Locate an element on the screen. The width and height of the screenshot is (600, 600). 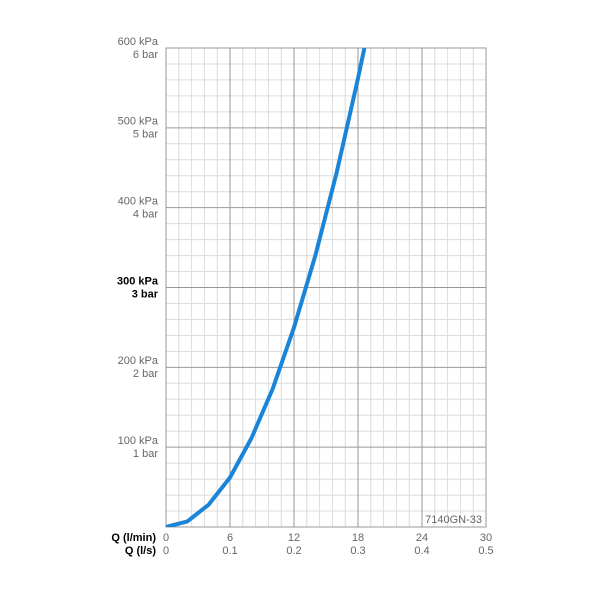
y2-tick-label: 1 bar is located at coordinates (145, 454).